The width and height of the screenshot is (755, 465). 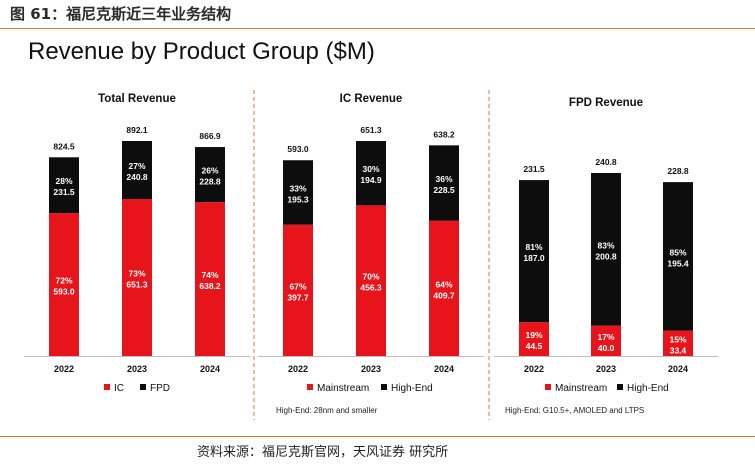 What do you see at coordinates (64, 369) in the screenshot?
I see `total-category-label-2022: 2022` at bounding box center [64, 369].